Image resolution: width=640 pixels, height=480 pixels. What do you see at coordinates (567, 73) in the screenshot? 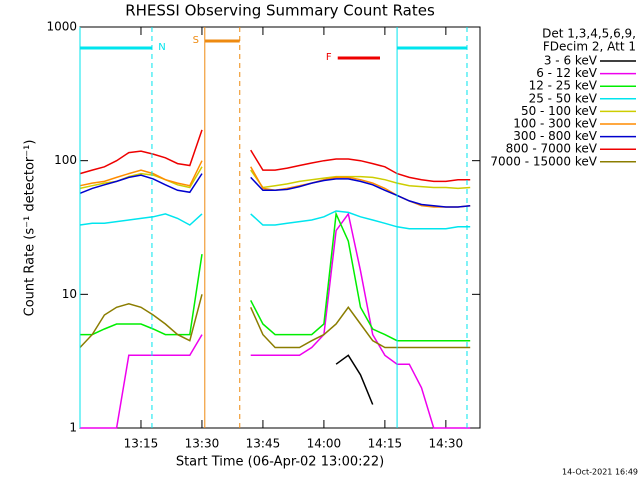
I see `legend-label: 6 - 12 keV` at bounding box center [567, 73].